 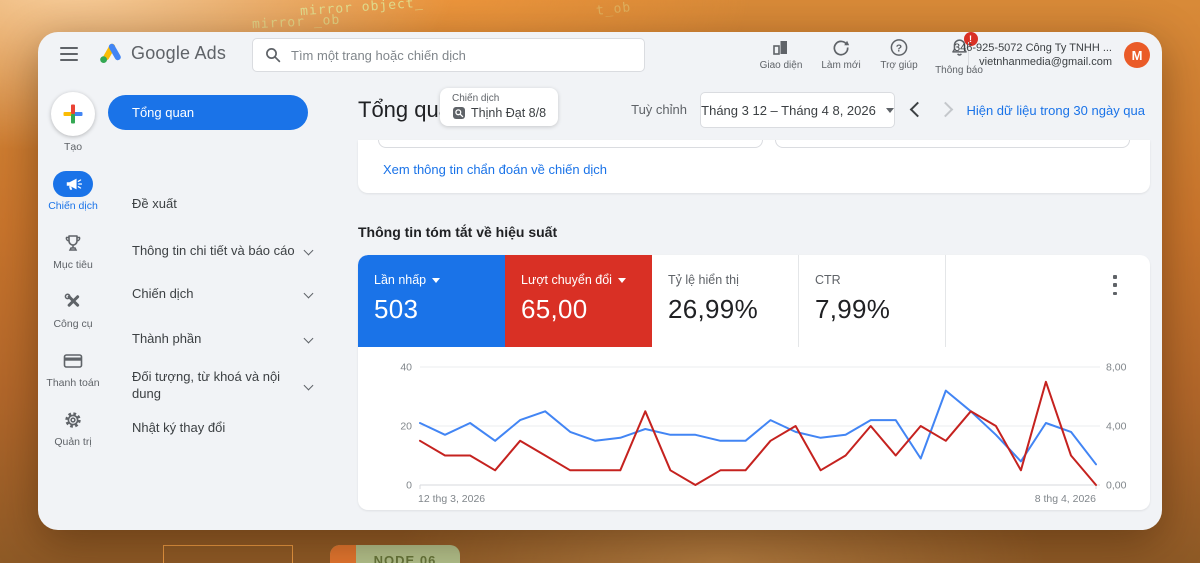 I want to click on subnav-overview-label: Tổng quan, so click(x=163, y=112).